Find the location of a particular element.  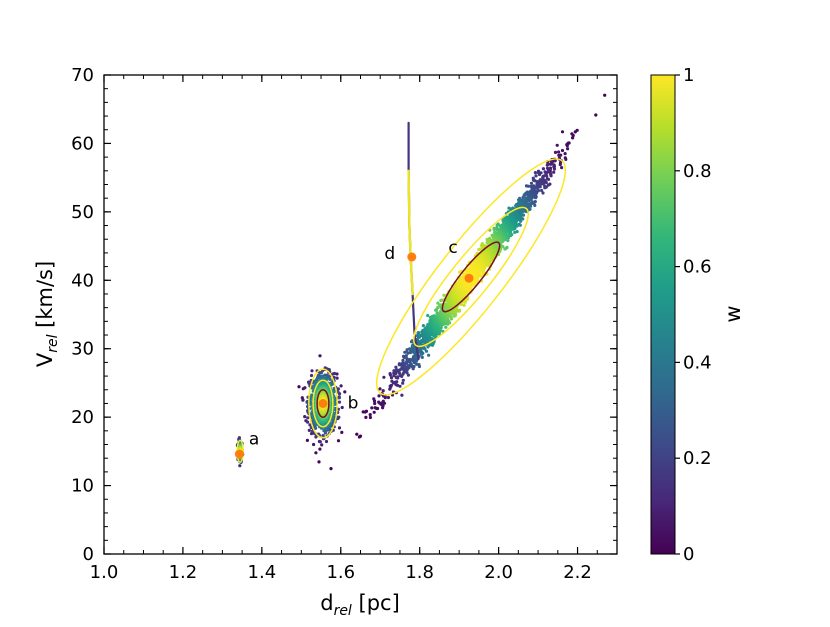

y-tick-label: 40 is located at coordinates (82, 280).